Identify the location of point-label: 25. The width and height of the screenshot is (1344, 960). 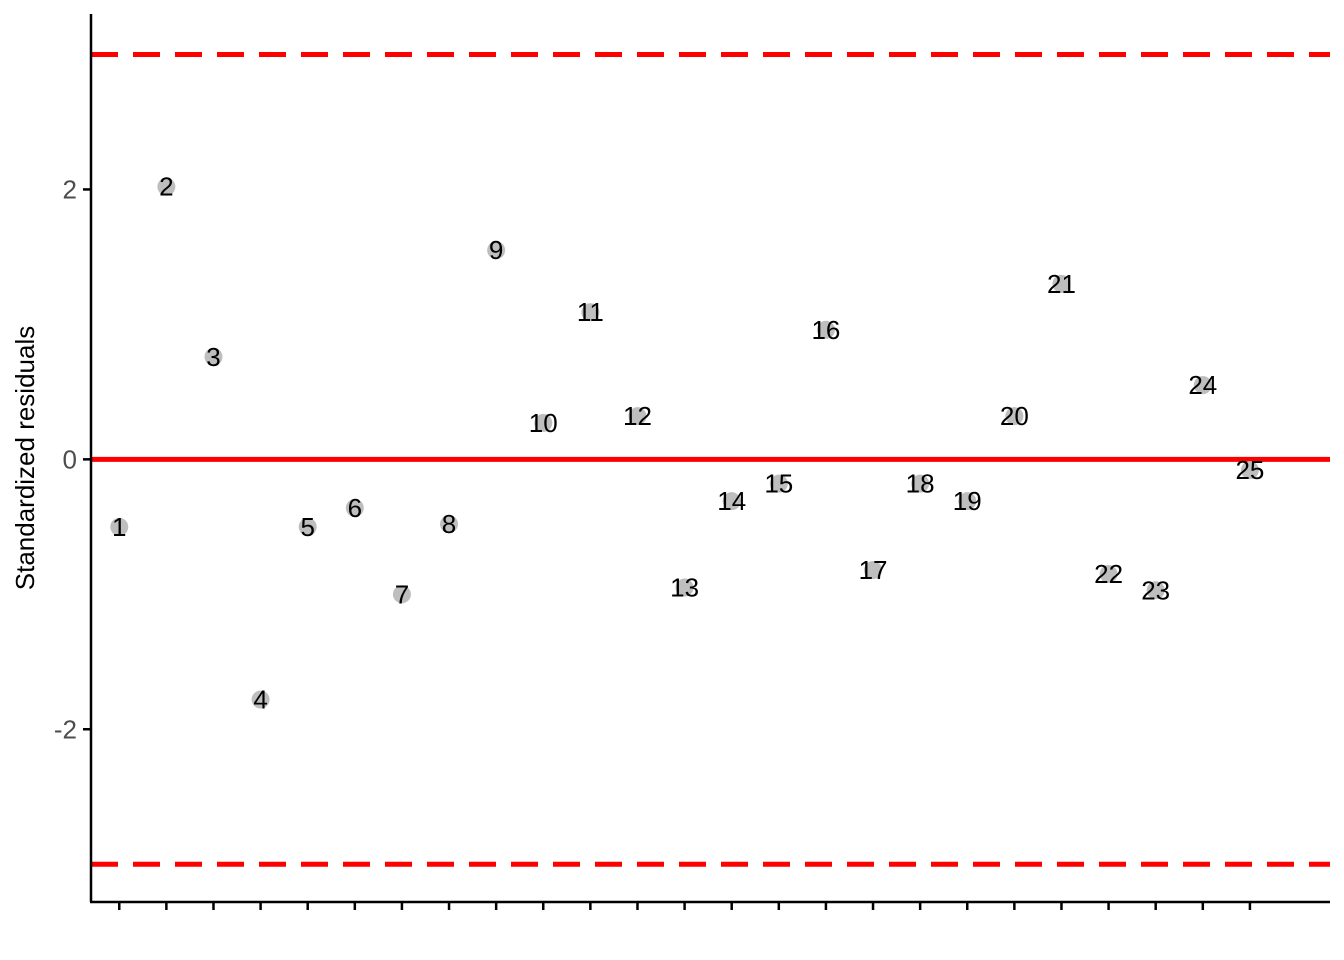
(1249, 470).